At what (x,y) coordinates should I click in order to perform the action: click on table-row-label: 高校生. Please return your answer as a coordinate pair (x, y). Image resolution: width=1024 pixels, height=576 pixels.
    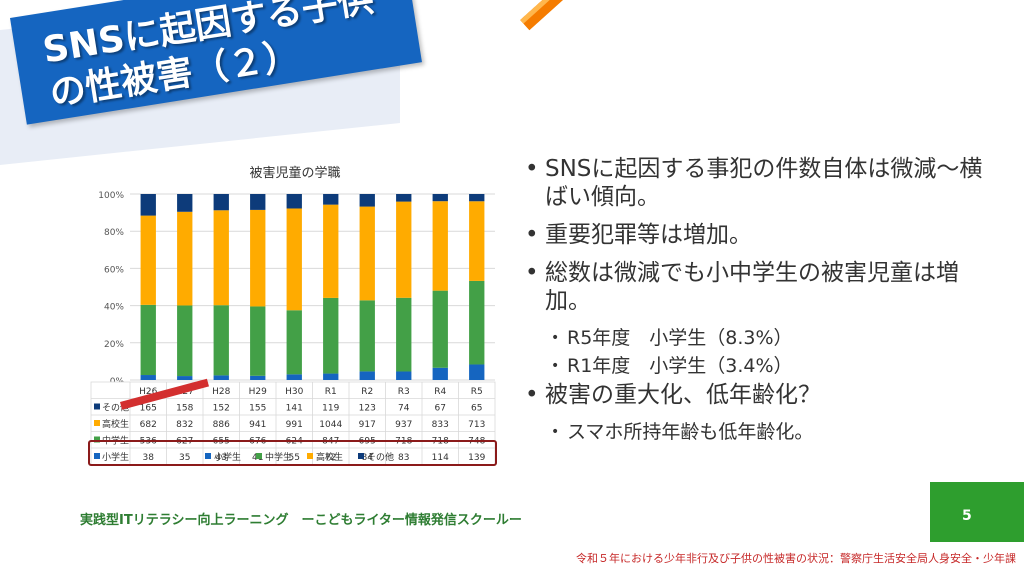
    Looking at the image, I should click on (115, 424).